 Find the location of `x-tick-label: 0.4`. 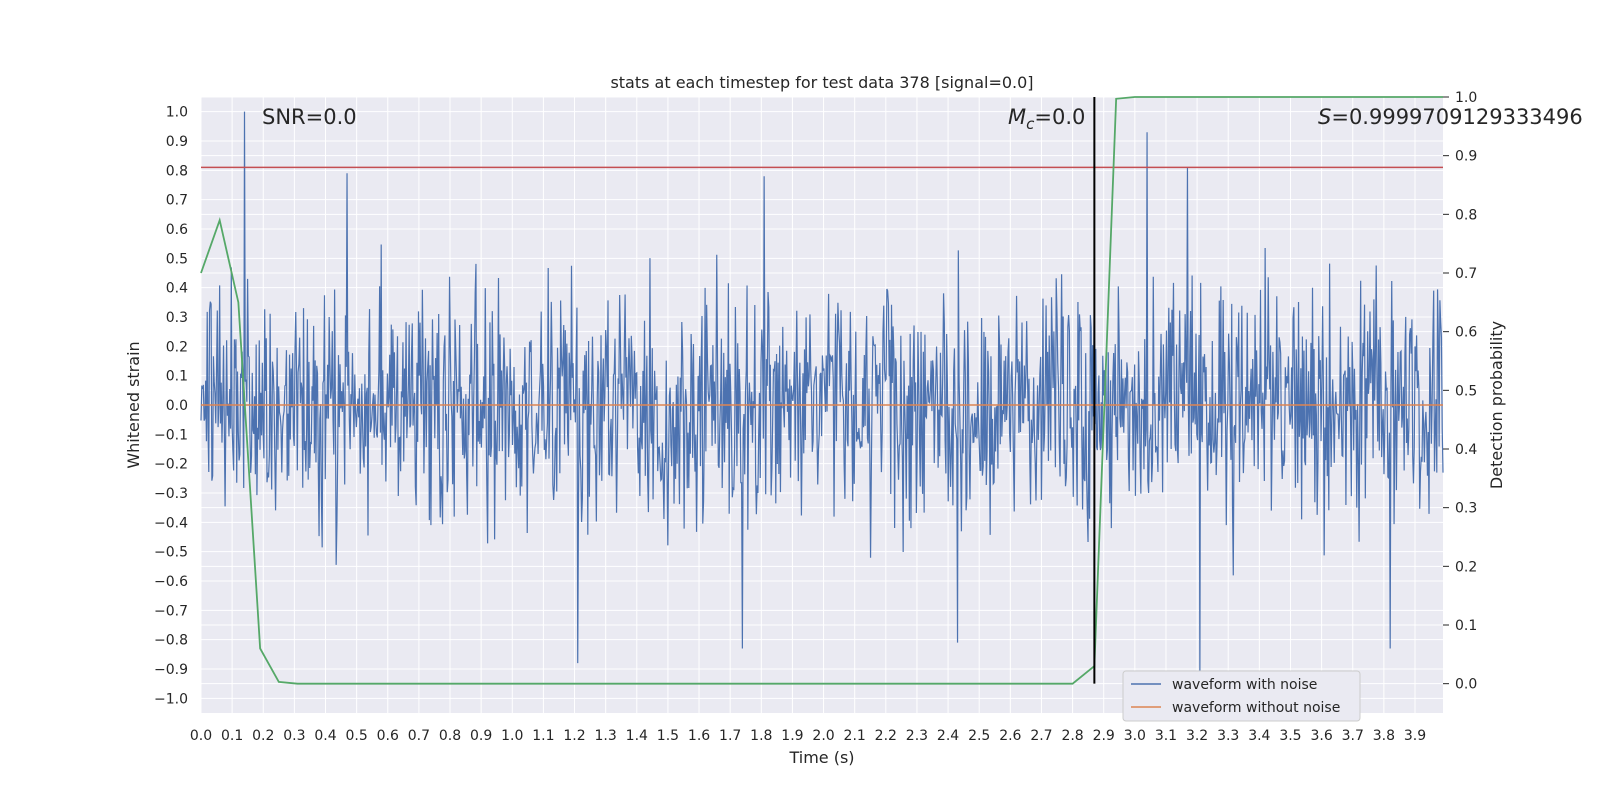

x-tick-label: 0.4 is located at coordinates (325, 736).